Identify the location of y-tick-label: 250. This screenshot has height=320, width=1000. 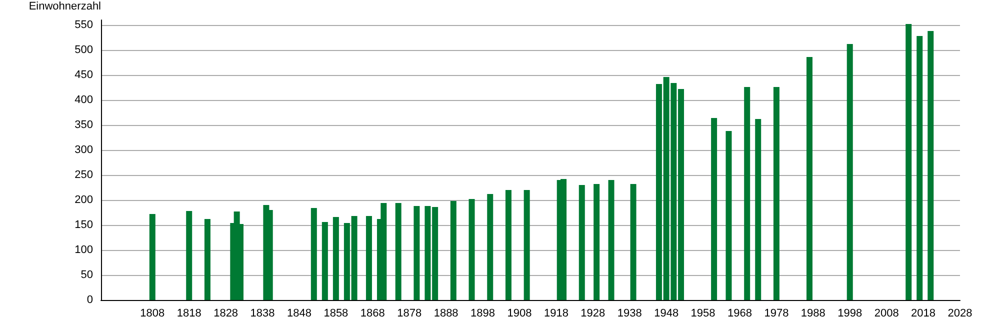
(83, 175).